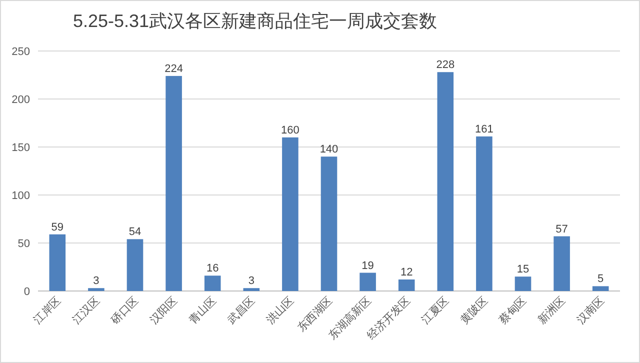 Image resolution: width=640 pixels, height=363 pixels. What do you see at coordinates (474, 310) in the screenshot?
I see `x-tick-label: 黄陂区` at bounding box center [474, 310].